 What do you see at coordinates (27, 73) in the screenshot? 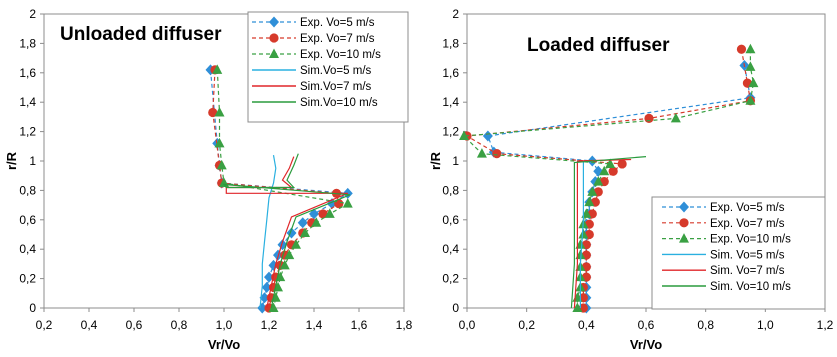
I see `y-tick-label: 1,6` at bounding box center [27, 73].